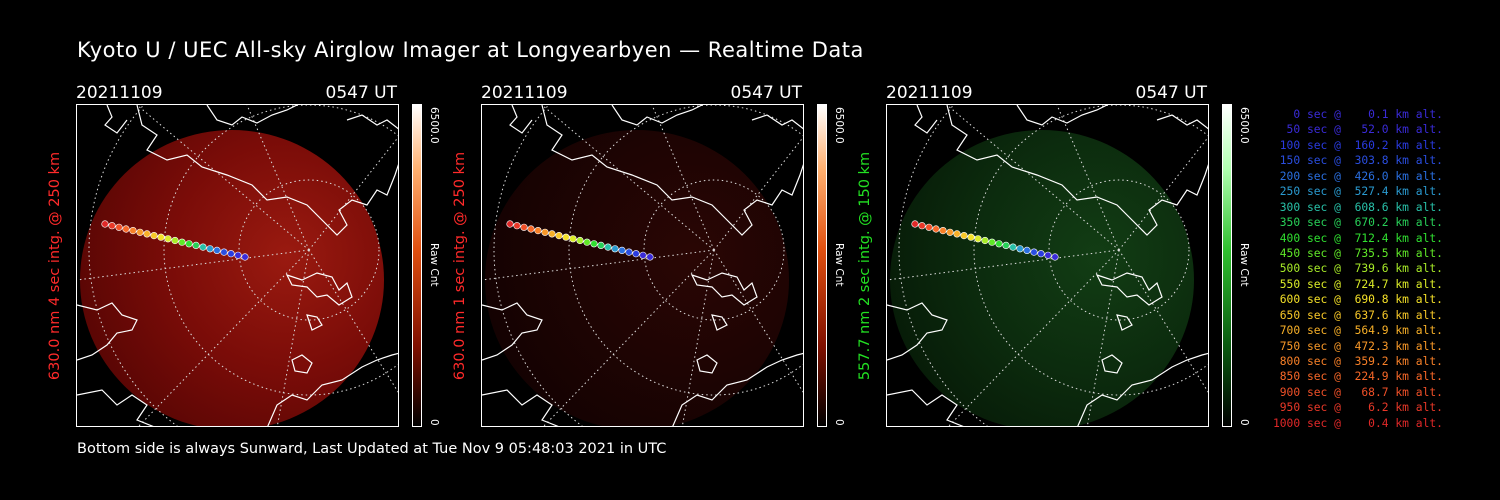  What do you see at coordinates (1357, 377) in the screenshot?
I see `legend-row: 850 sec @ 224.9 km alt.` at bounding box center [1357, 377].